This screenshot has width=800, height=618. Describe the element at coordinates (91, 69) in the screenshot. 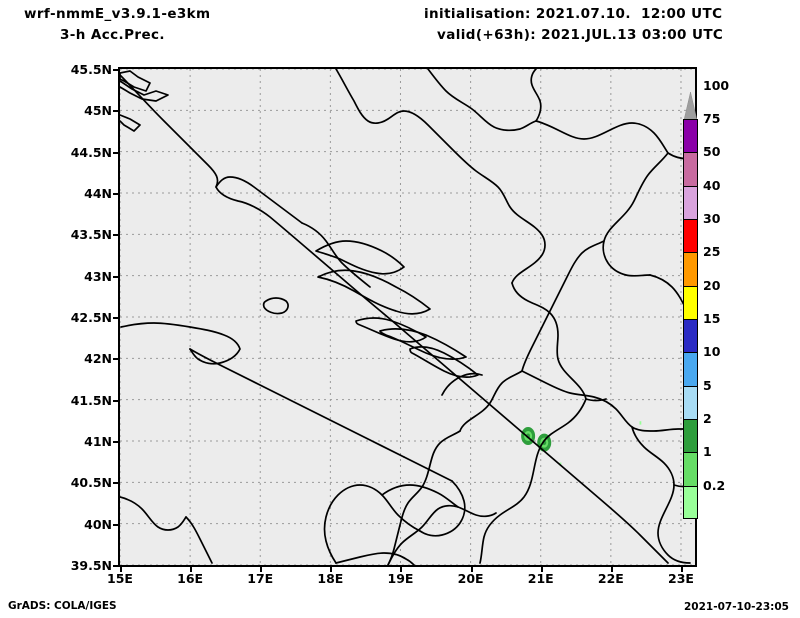

I see `y-axis-tick-label: 45.5N` at that location.